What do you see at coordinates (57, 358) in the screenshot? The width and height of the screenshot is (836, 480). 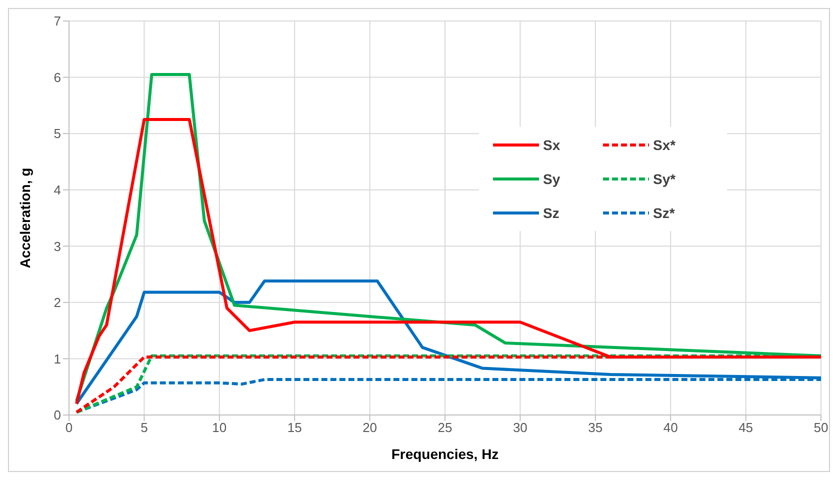 I see `y-tick-label: 1` at bounding box center [57, 358].